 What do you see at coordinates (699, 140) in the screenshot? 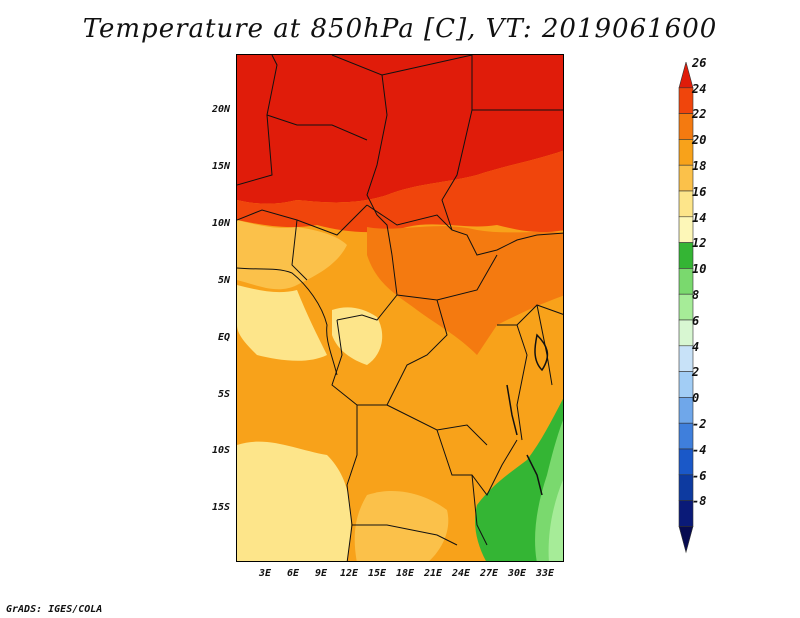
I see `colorbar-label: 20` at bounding box center [699, 140].